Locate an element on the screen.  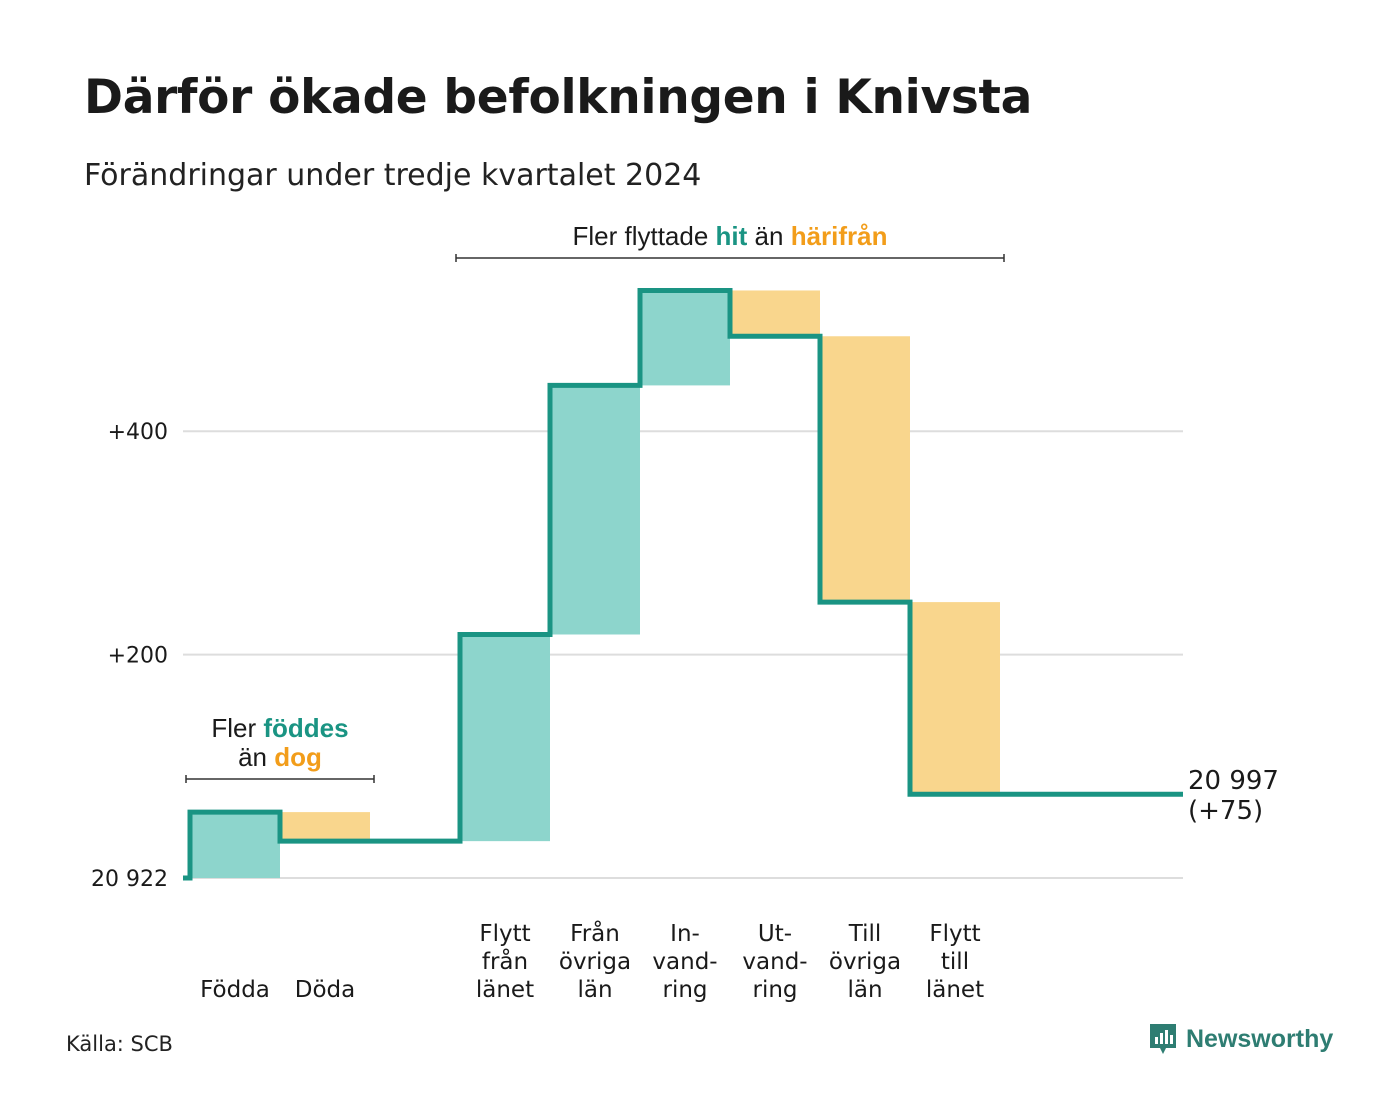
bar-invandring is located at coordinates (685, 338).